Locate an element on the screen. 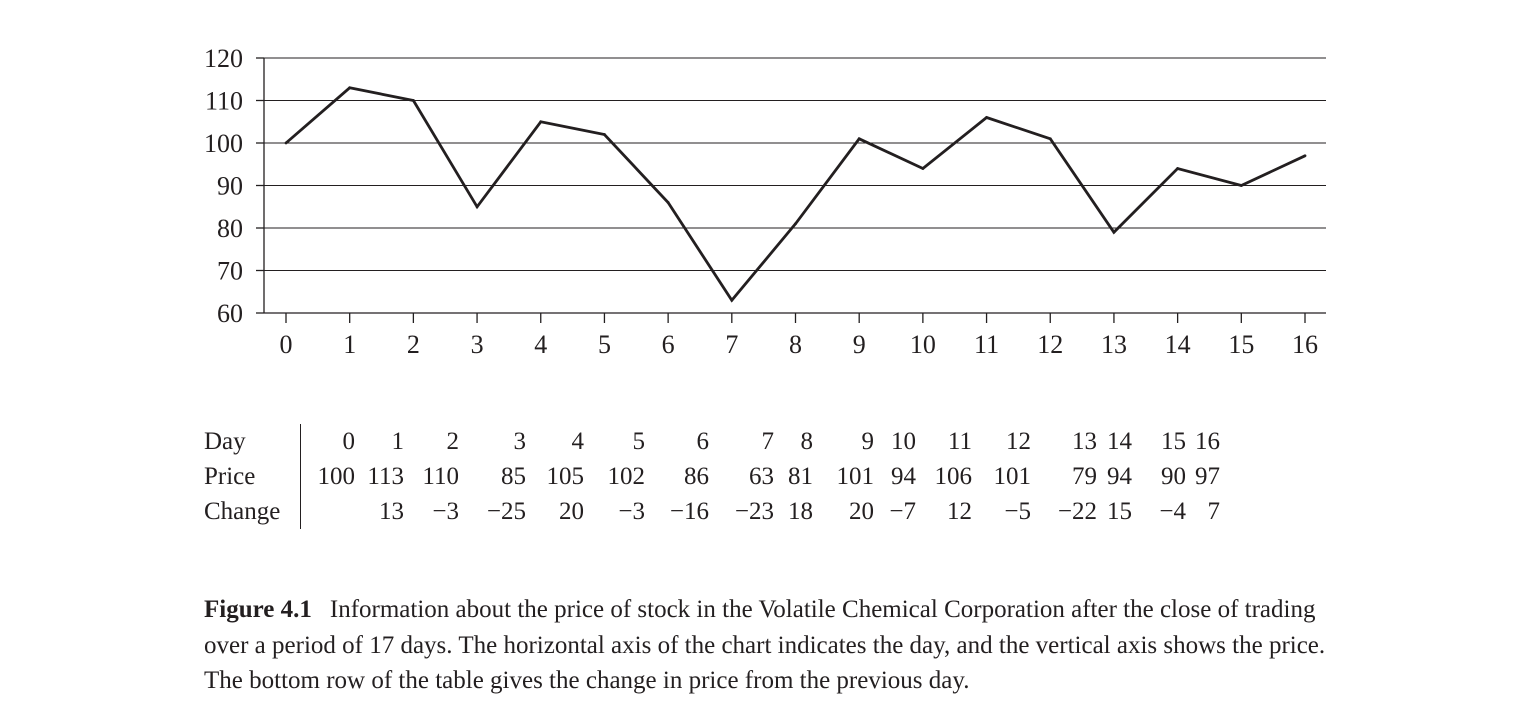  table-cell: −16 is located at coordinates (689, 511).